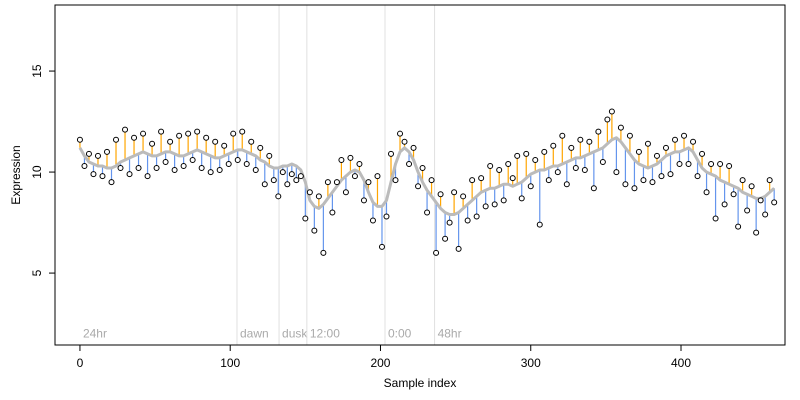 The height and width of the screenshot is (400, 800). I want to click on event-label: dusk, so click(295, 334).